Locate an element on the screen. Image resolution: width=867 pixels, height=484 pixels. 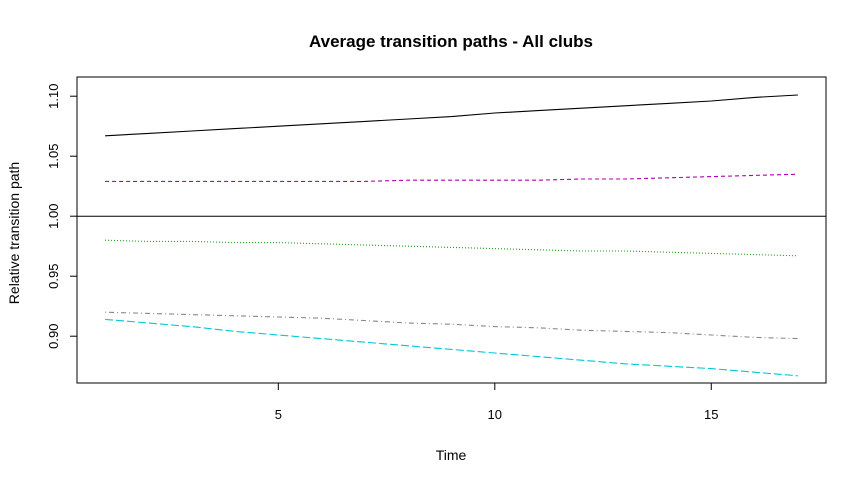
x-axis-label: Time is located at coordinates (451, 455).